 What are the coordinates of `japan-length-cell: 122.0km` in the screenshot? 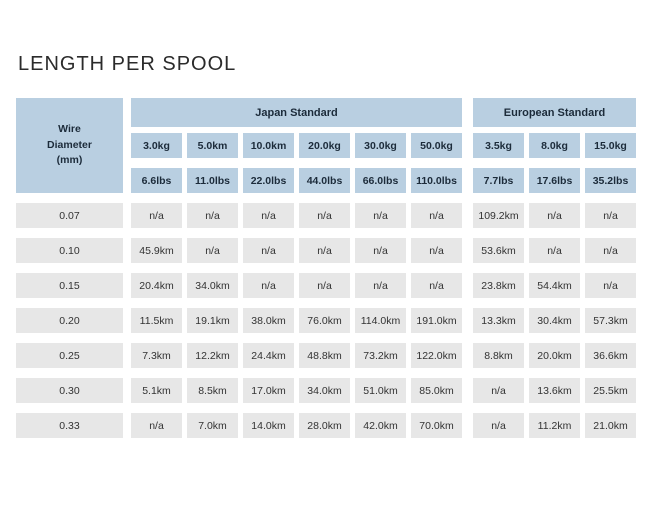 It's located at (436, 355).